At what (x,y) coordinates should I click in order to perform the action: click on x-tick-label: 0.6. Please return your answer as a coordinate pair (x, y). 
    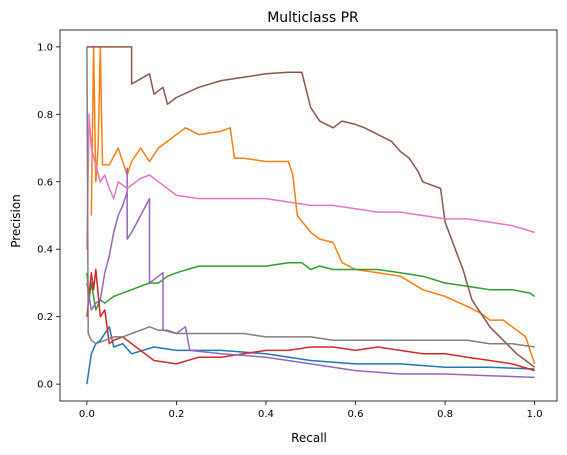
    Looking at the image, I should click on (356, 414).